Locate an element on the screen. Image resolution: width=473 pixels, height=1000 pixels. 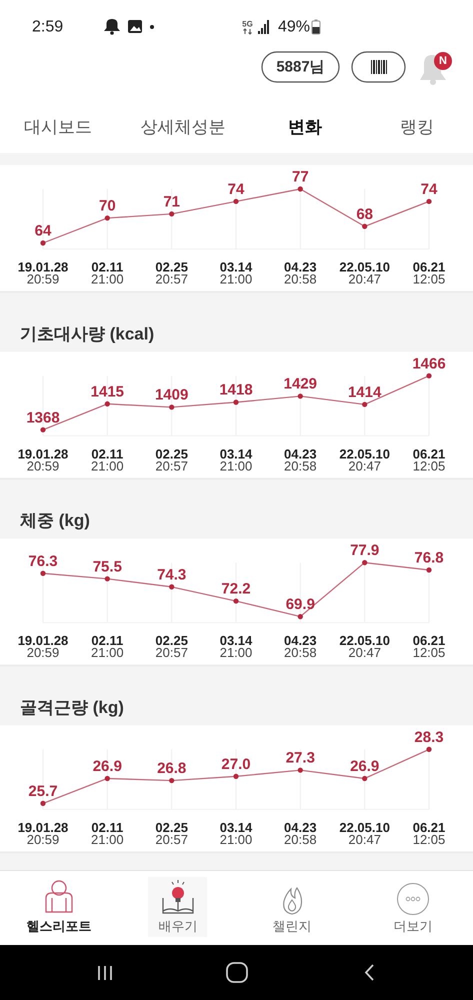
data-label: 28.3 is located at coordinates (429, 737).